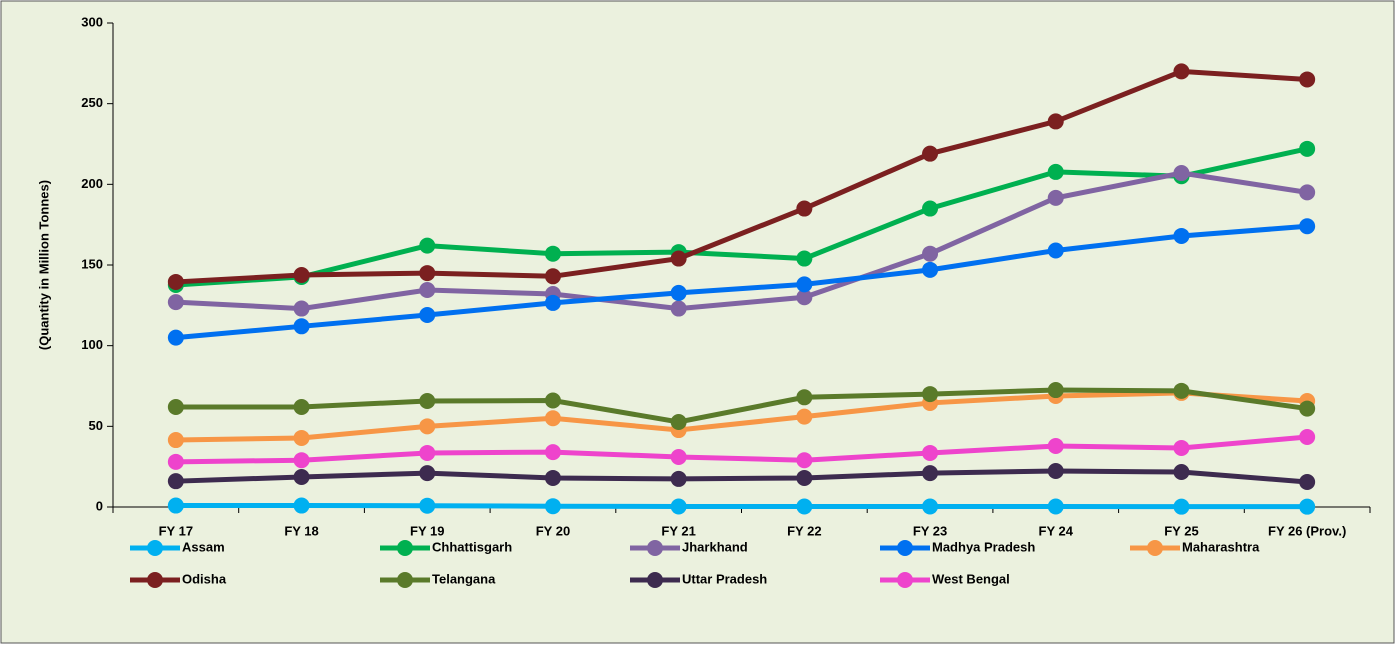 The width and height of the screenshot is (1395, 649). Describe the element at coordinates (43, 265) in the screenshot. I see `y-axis-label: (Quantity in Million Tonnes)` at that location.